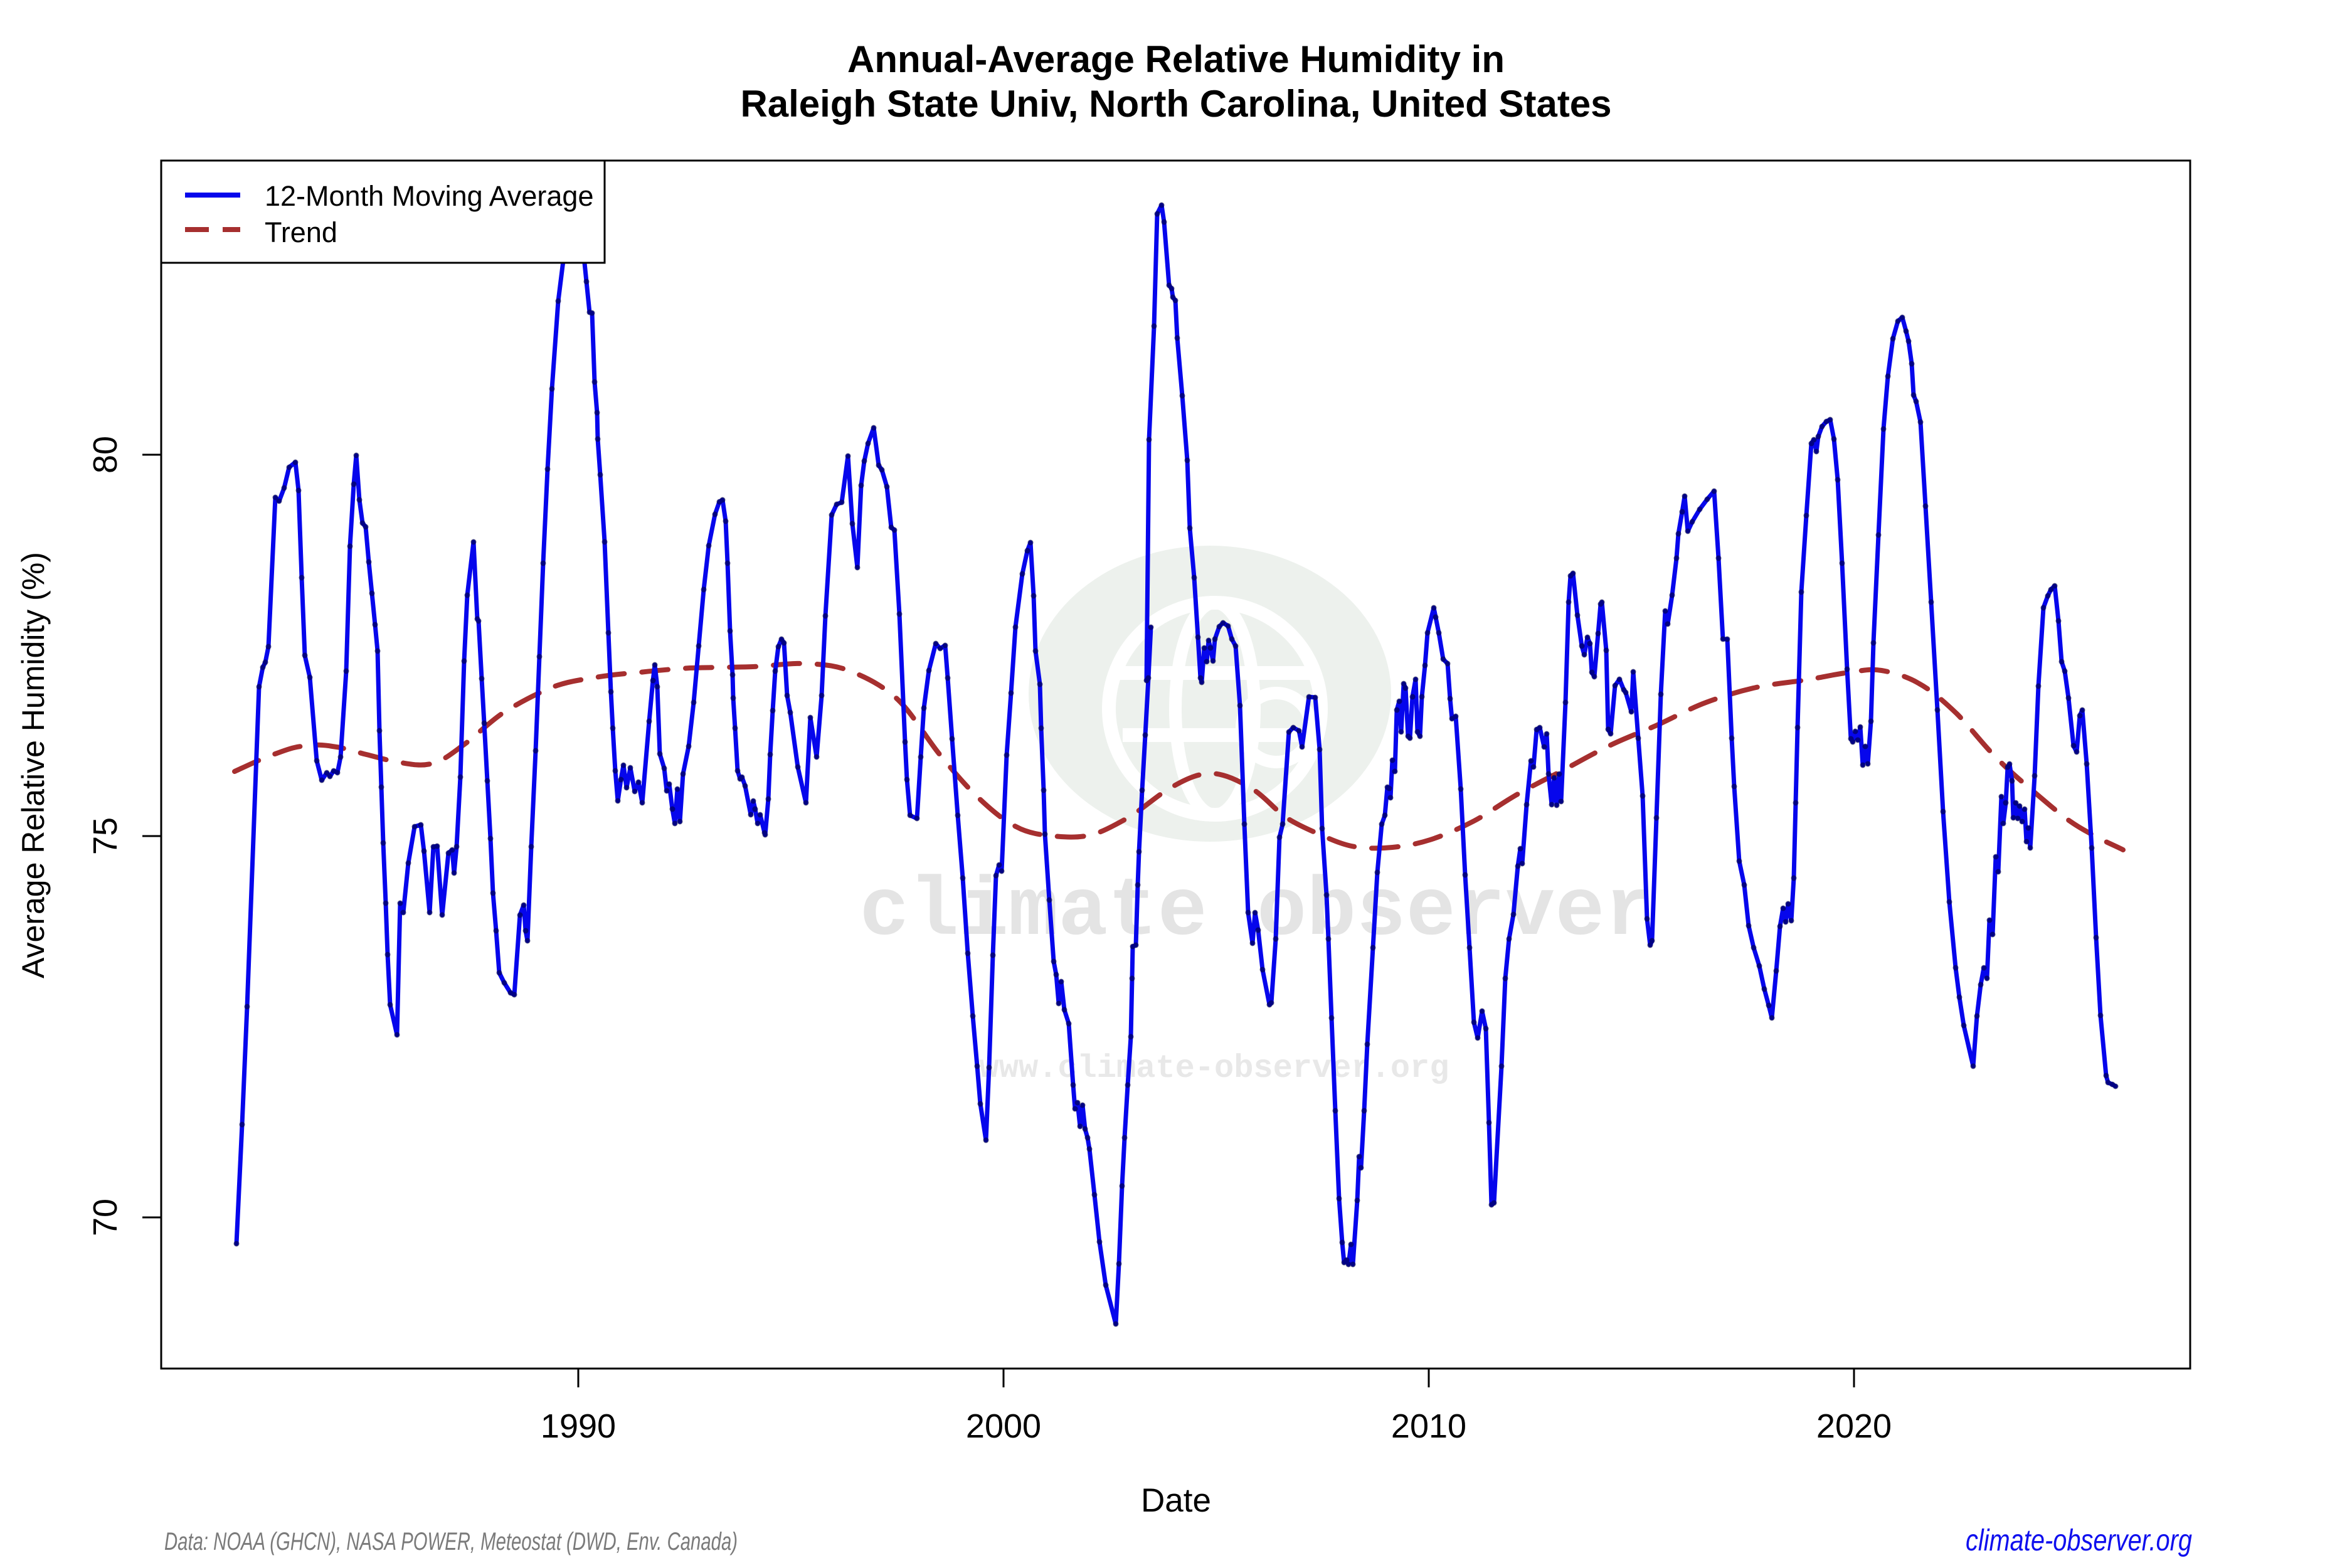  What do you see at coordinates (33, 765) in the screenshot?
I see `svg-text: Average Relative Humidity (%)` at bounding box center [33, 765].